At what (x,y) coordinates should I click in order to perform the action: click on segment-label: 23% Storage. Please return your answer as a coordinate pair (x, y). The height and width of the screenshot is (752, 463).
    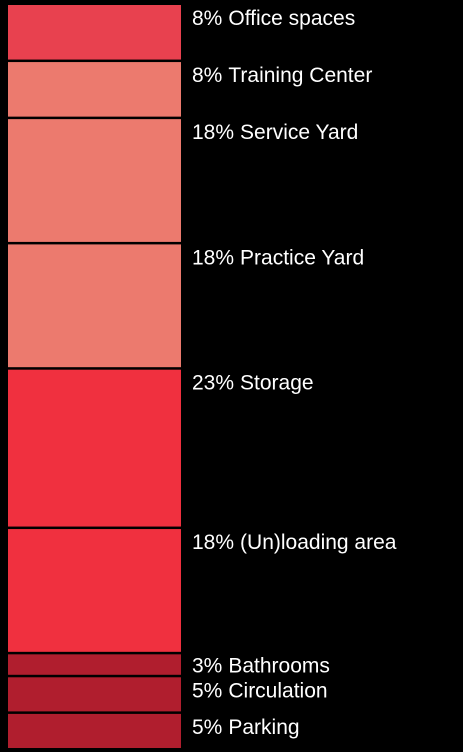
    Looking at the image, I should click on (253, 382).